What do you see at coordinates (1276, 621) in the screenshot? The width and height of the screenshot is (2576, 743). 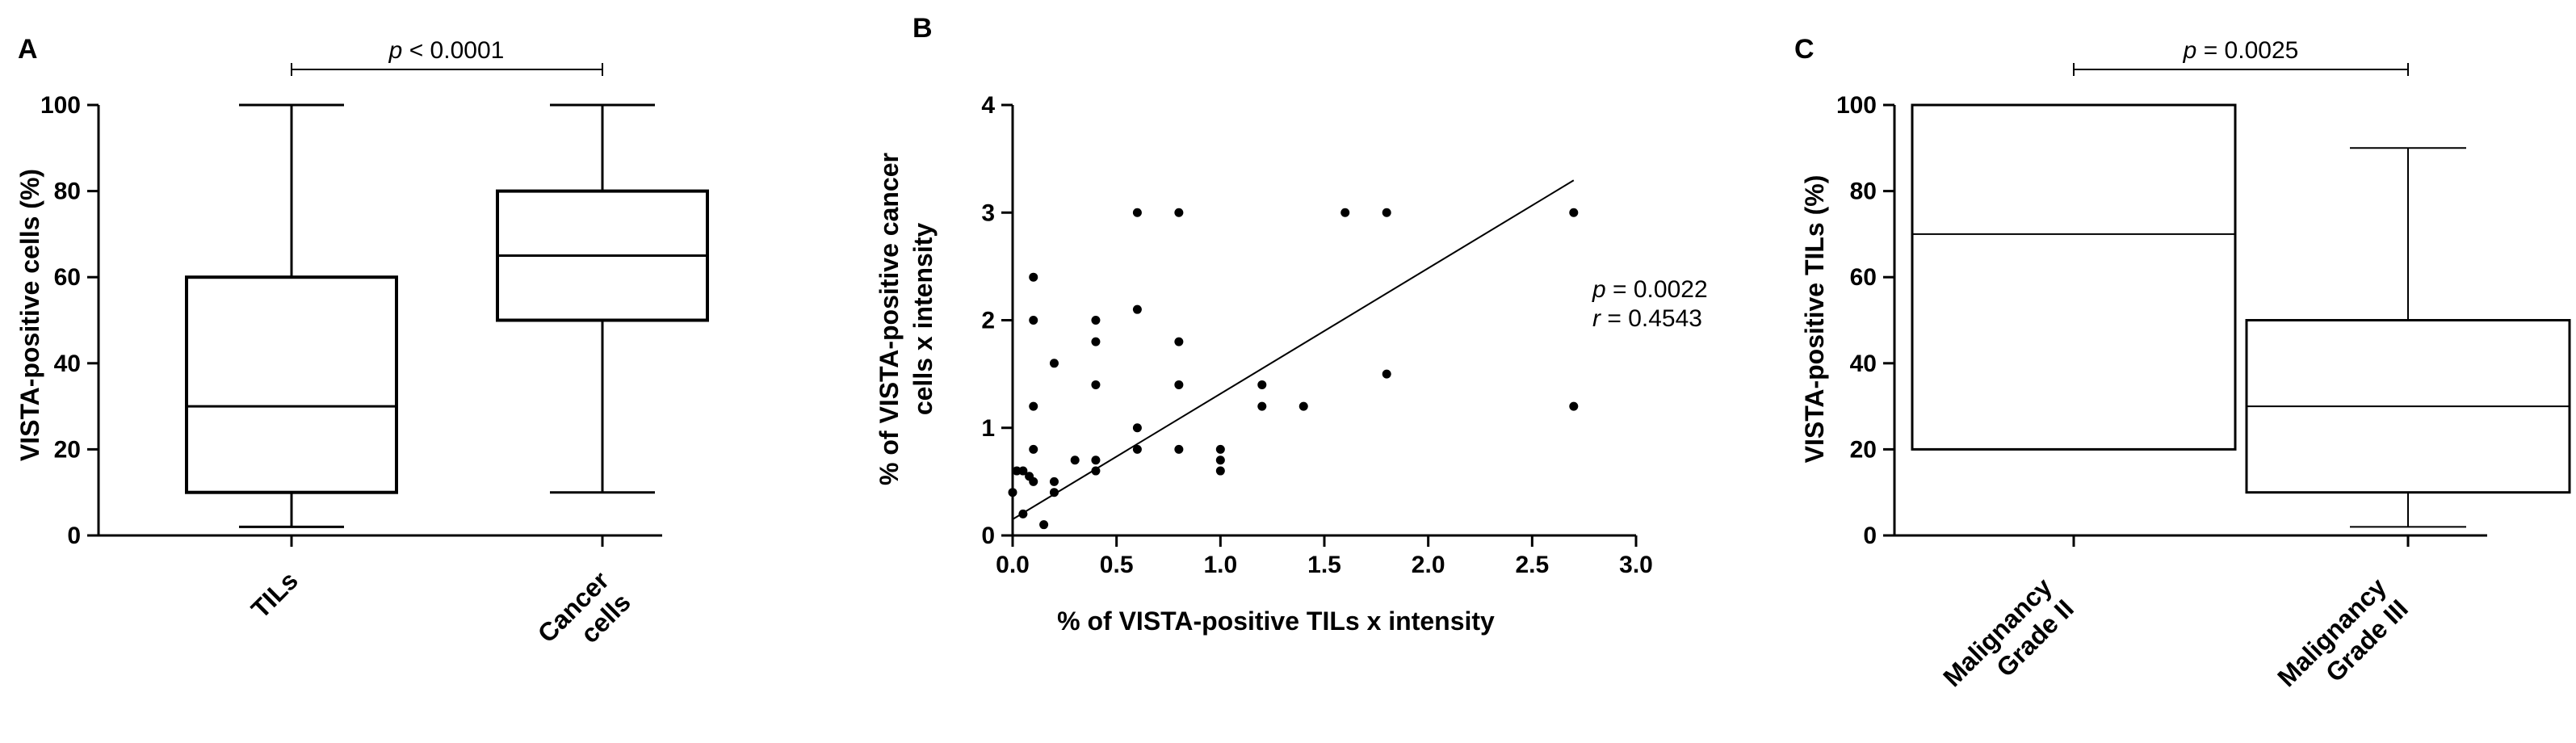 I see `panel-b-xlabel: % of VISTA-positive TILs x intensity` at bounding box center [1276, 621].